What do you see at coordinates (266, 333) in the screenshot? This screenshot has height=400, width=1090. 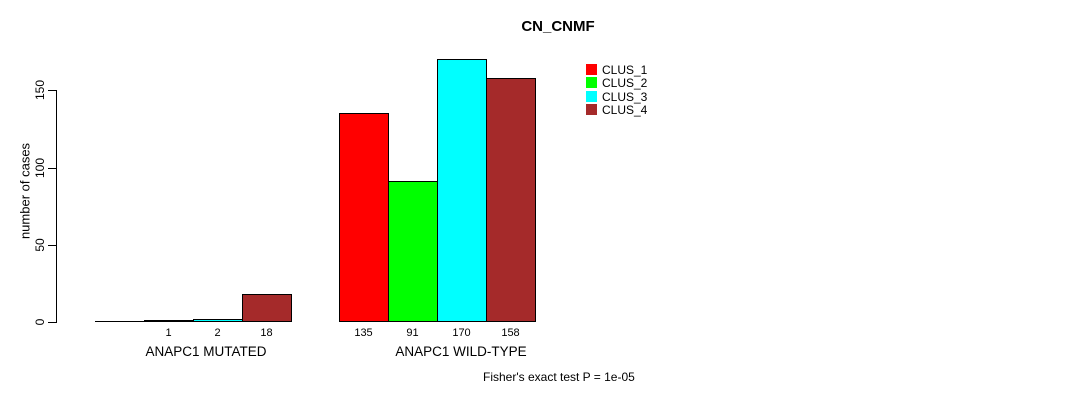 I see `bar-value-label: 18` at bounding box center [266, 333].